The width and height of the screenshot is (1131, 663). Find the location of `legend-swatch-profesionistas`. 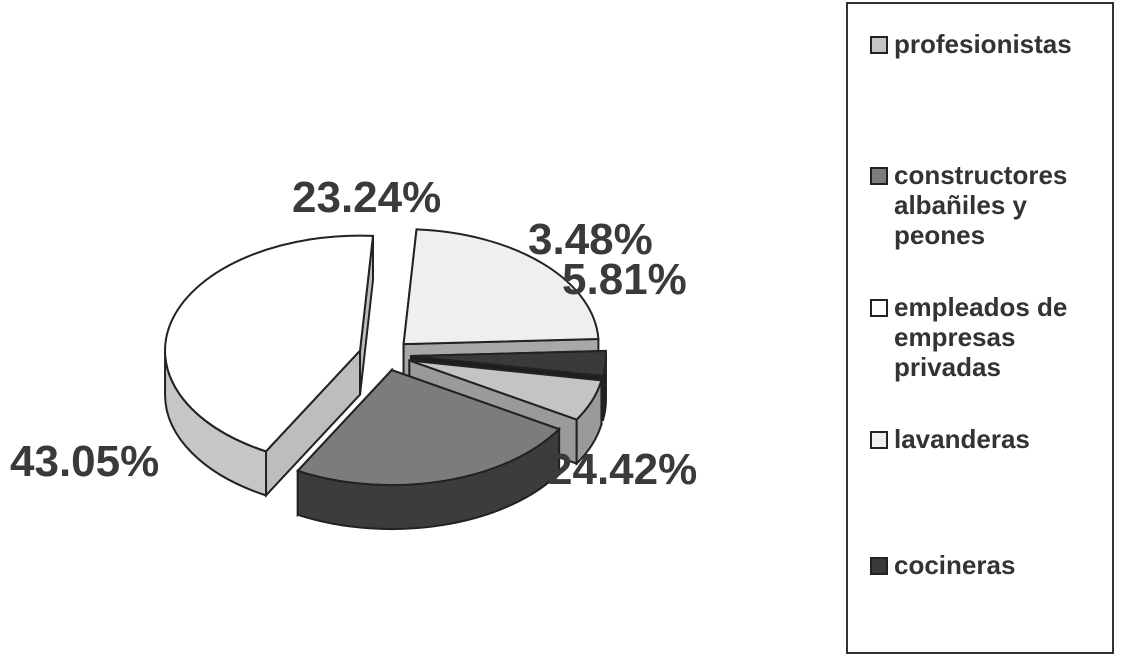

legend-swatch-profesionistas is located at coordinates (879, 45).